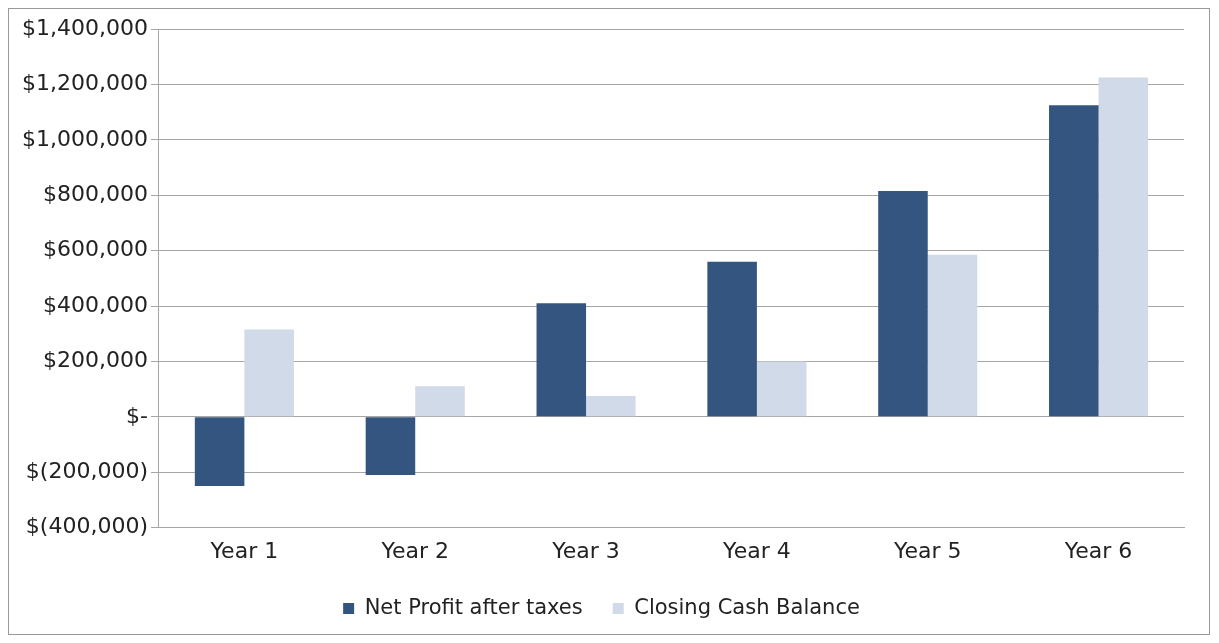 The height and width of the screenshot is (643, 1219). I want to click on y-tick-label: $-, so click(137, 415).